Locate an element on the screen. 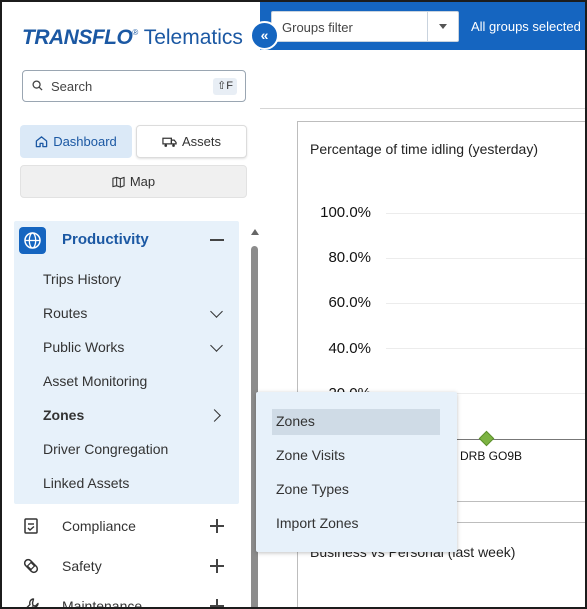  wrench-icon is located at coordinates (32, 602).